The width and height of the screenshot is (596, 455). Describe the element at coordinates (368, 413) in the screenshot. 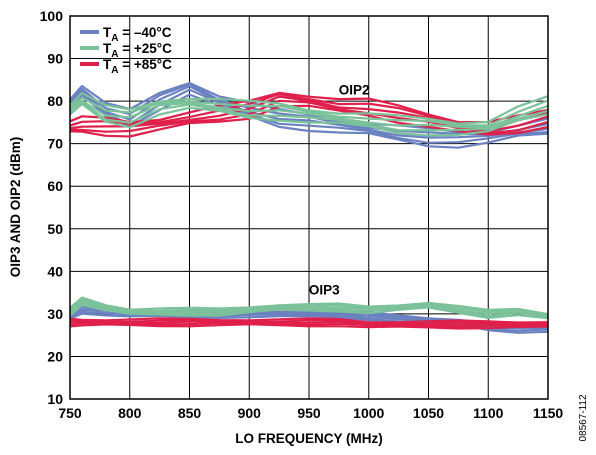

I see `x-tick-label: 1000` at that location.